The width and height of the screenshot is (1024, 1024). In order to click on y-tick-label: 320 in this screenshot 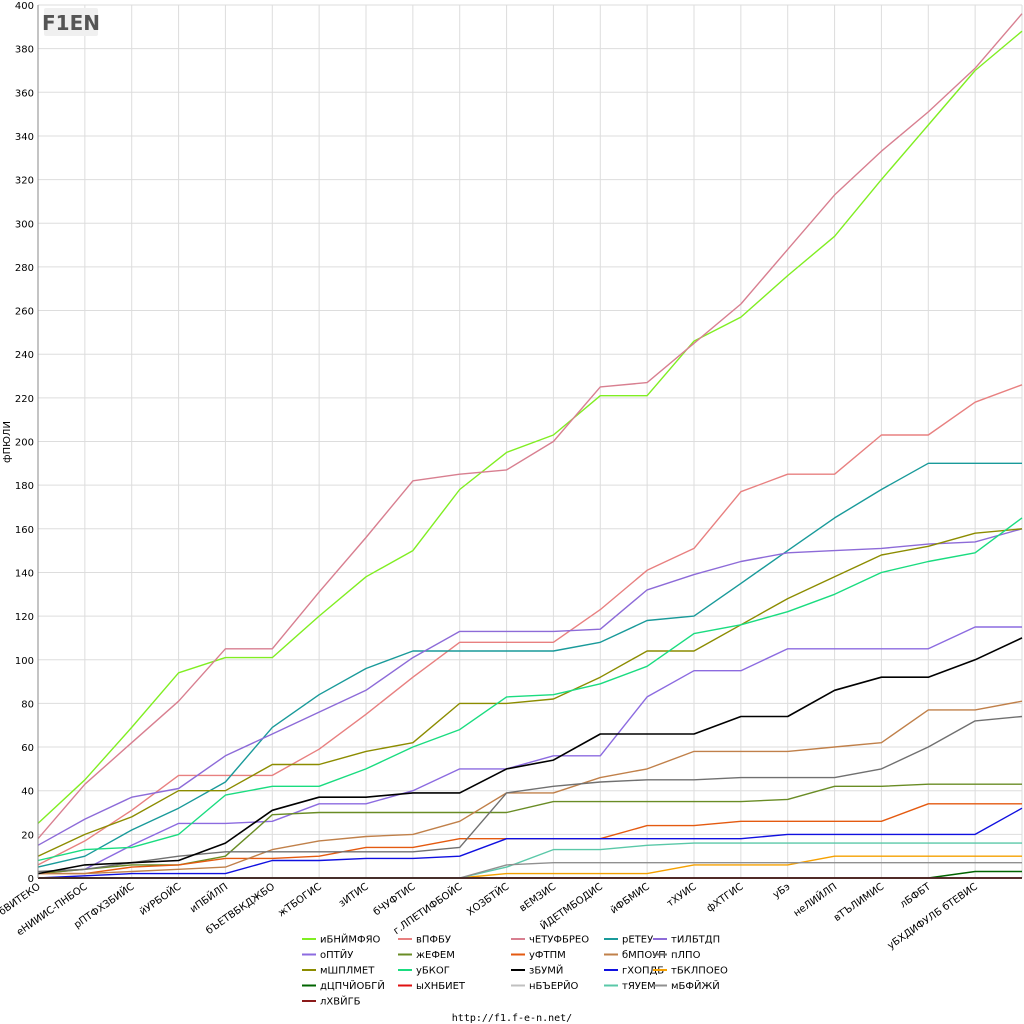, I will do `click(24, 181)`.